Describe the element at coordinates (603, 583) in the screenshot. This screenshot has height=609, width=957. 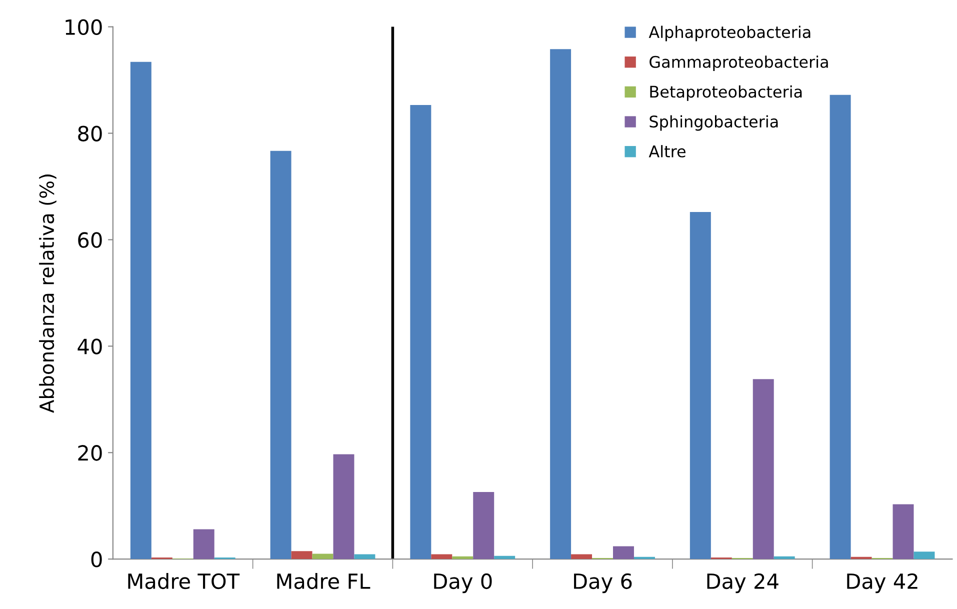
I see `x-tick-label: Day 6` at that location.